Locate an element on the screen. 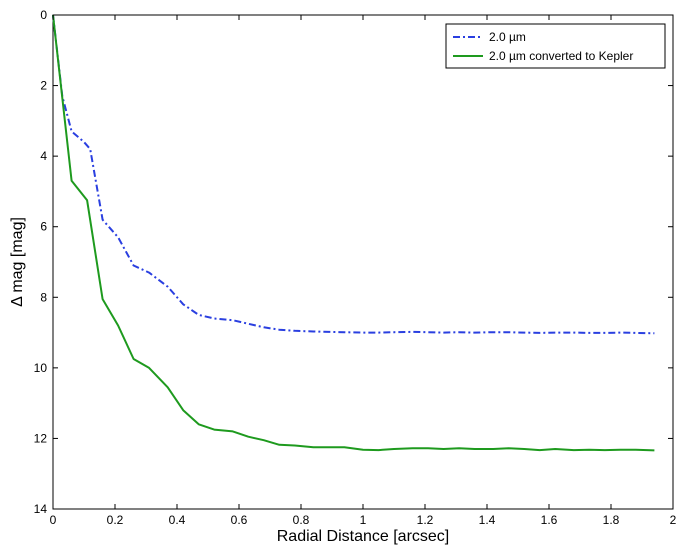  y-axis-label: Δ mag [mag] is located at coordinates (17, 262).